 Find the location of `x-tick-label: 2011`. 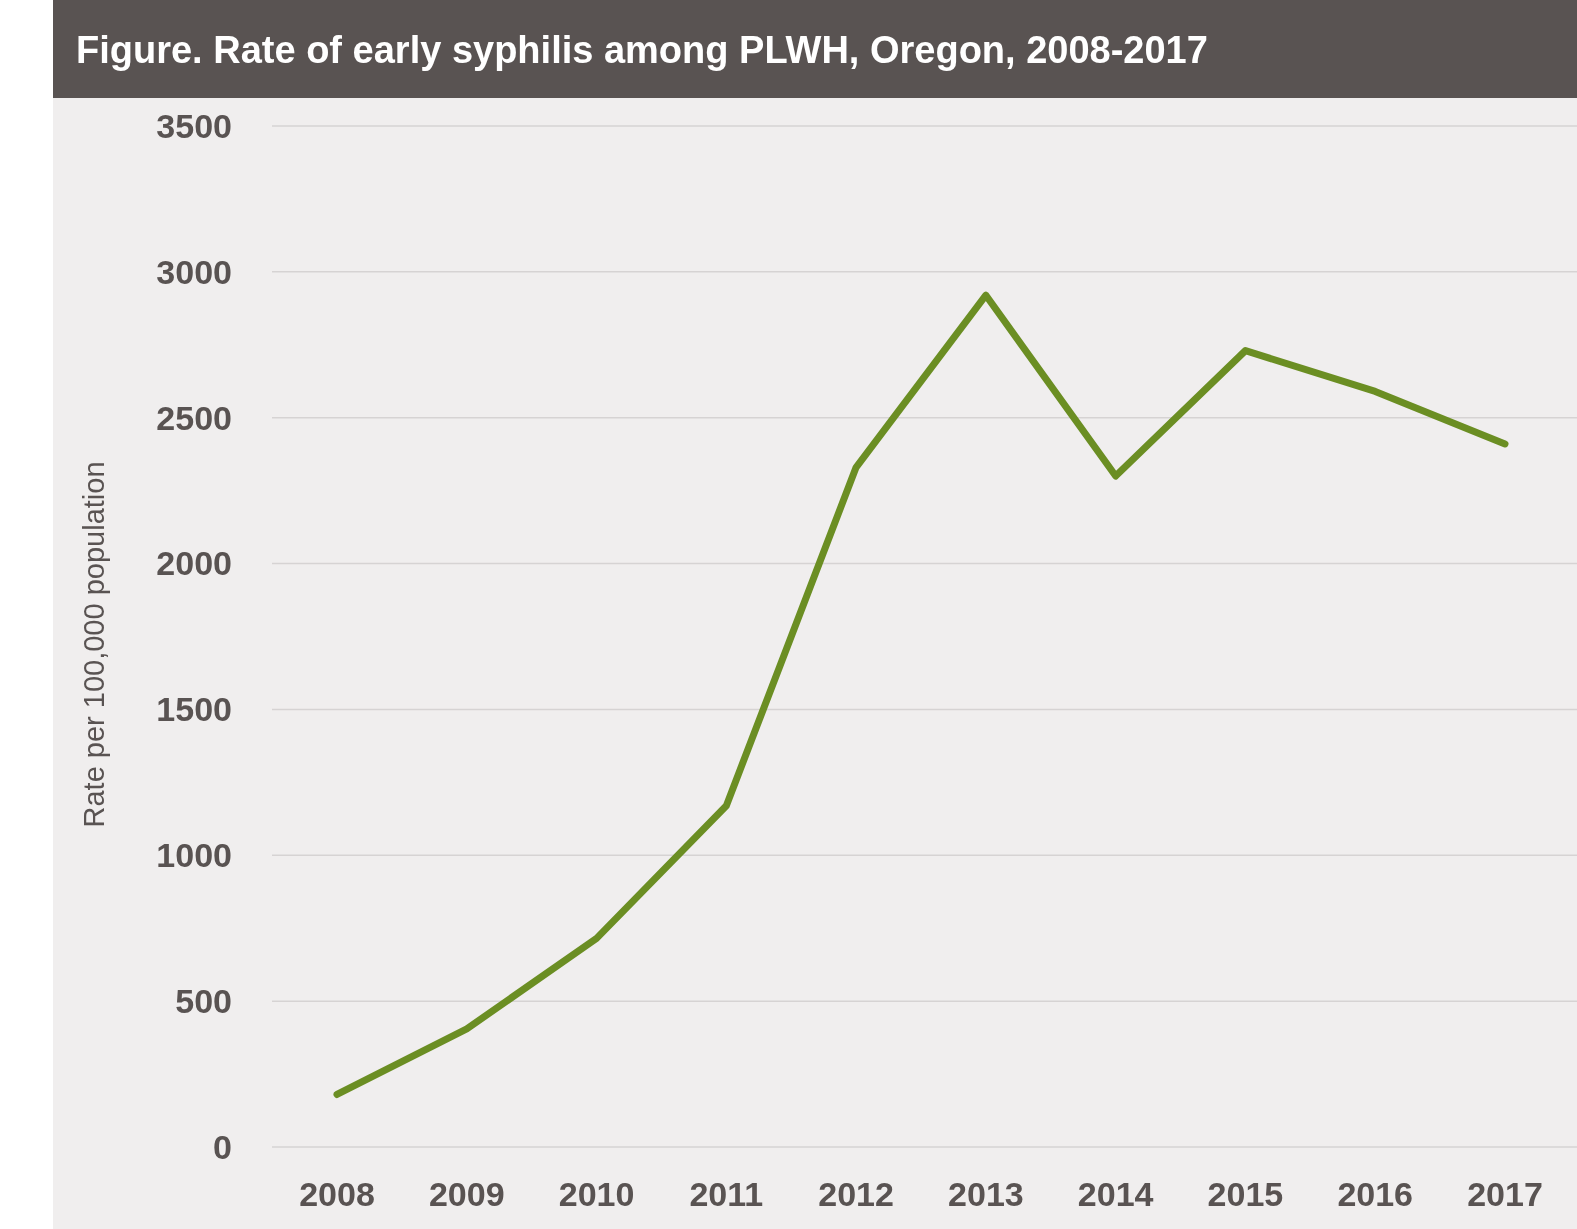

x-tick-label: 2011 is located at coordinates (726, 1194).